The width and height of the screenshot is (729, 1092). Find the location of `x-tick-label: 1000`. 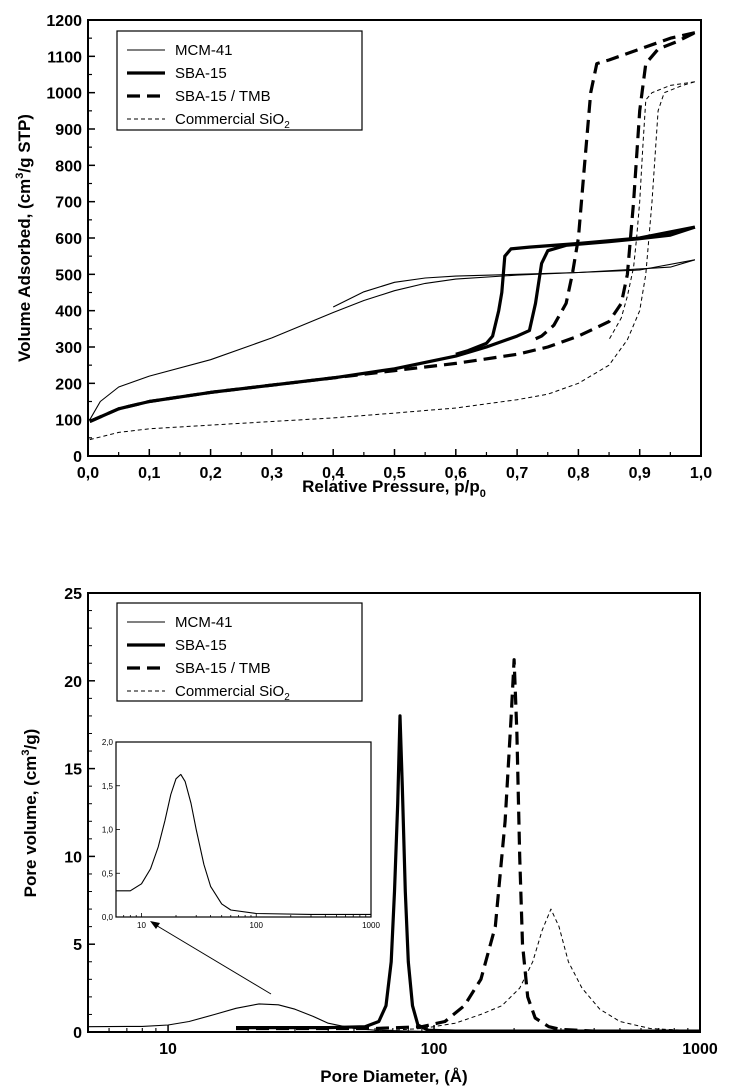

x-tick-label: 1000 is located at coordinates (700, 1049).